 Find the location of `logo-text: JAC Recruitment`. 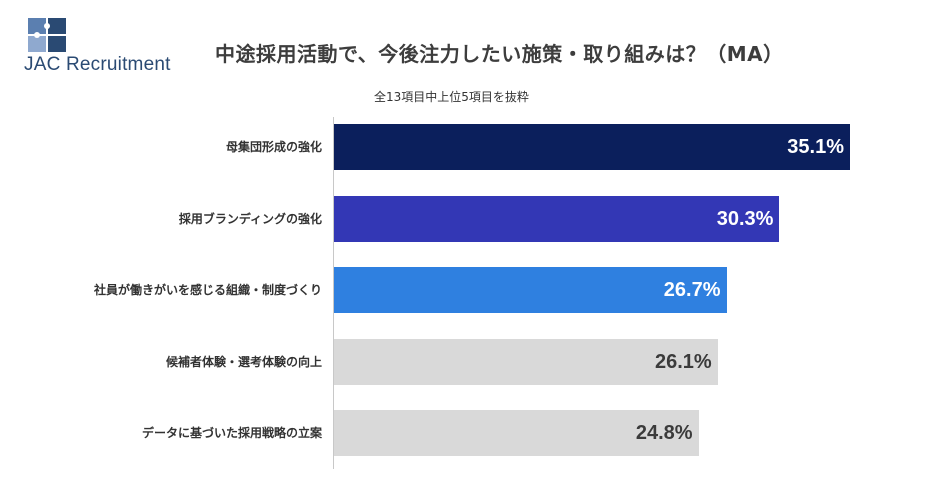

logo-text: JAC Recruitment is located at coordinates (97, 64).